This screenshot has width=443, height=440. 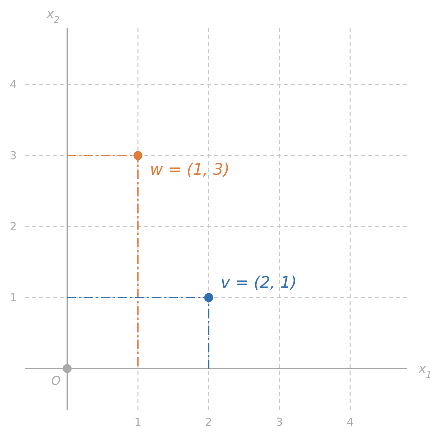 What do you see at coordinates (13, 298) in the screenshot?
I see `y-tick-label: 1` at bounding box center [13, 298].